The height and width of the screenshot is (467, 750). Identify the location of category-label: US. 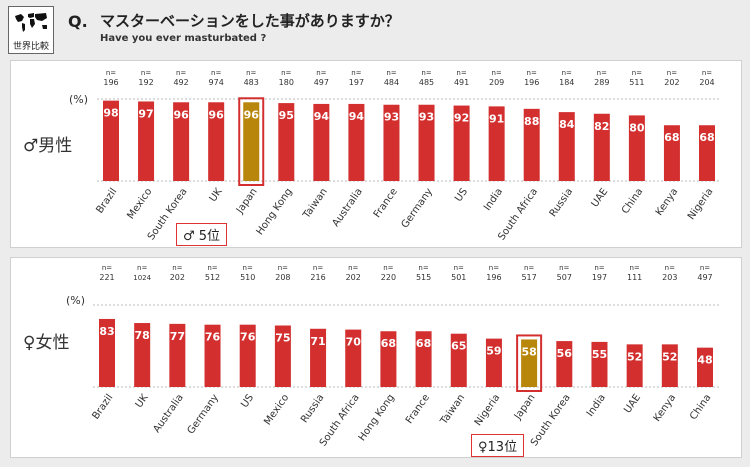
(461, 195).